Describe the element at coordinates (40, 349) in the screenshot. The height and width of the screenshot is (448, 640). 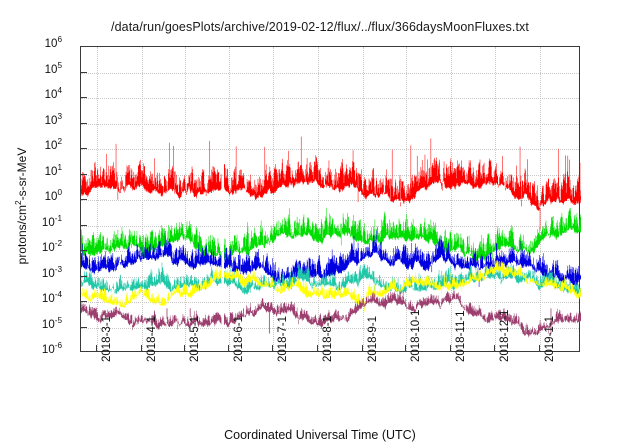
I see `y-axis-tick-label: 10-6` at that location.